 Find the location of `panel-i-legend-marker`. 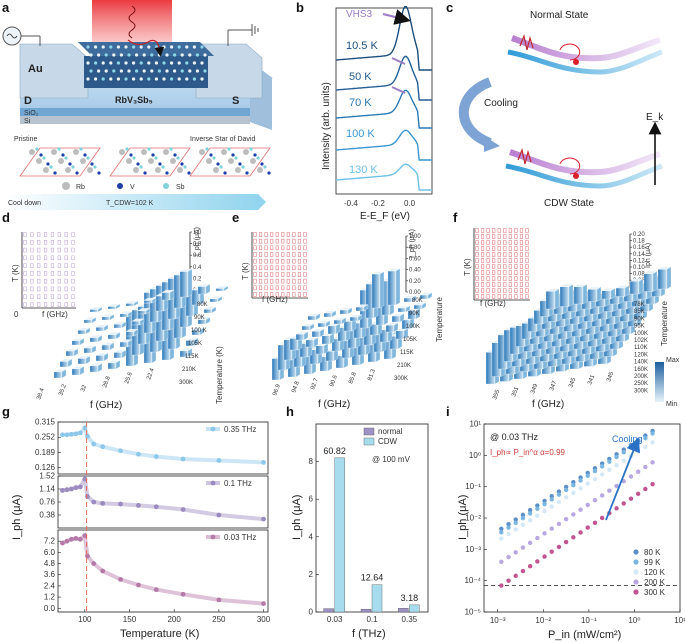

panel-i-legend-marker is located at coordinates (636, 552).